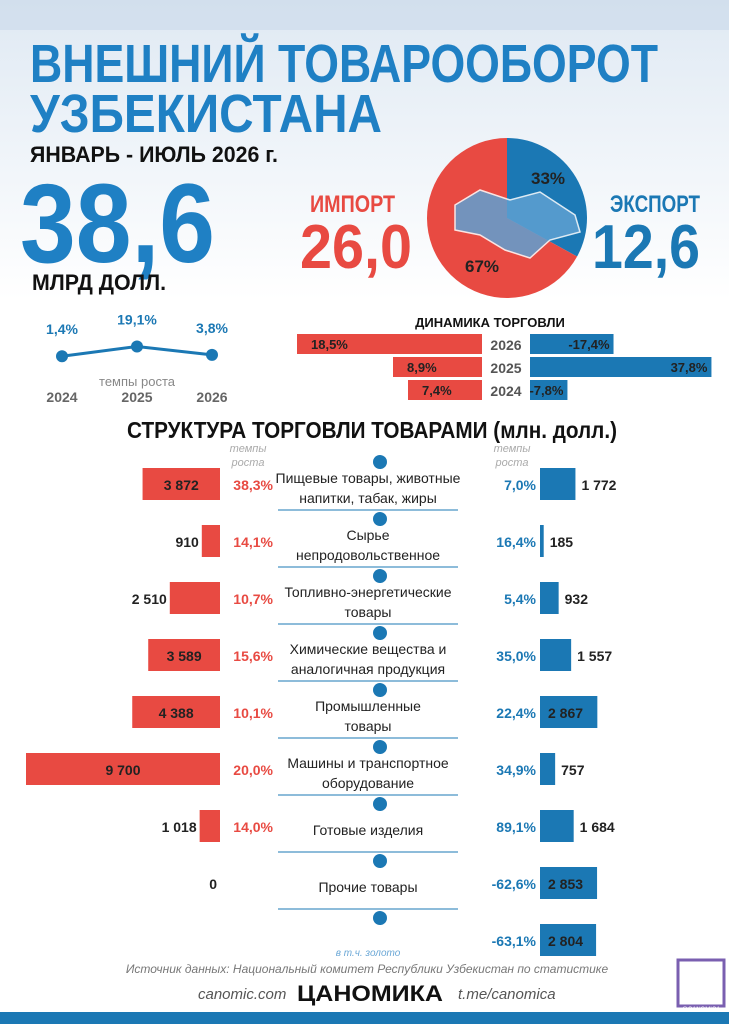  Describe the element at coordinates (242, 994) in the screenshot. I see `site: canomic.com` at that location.